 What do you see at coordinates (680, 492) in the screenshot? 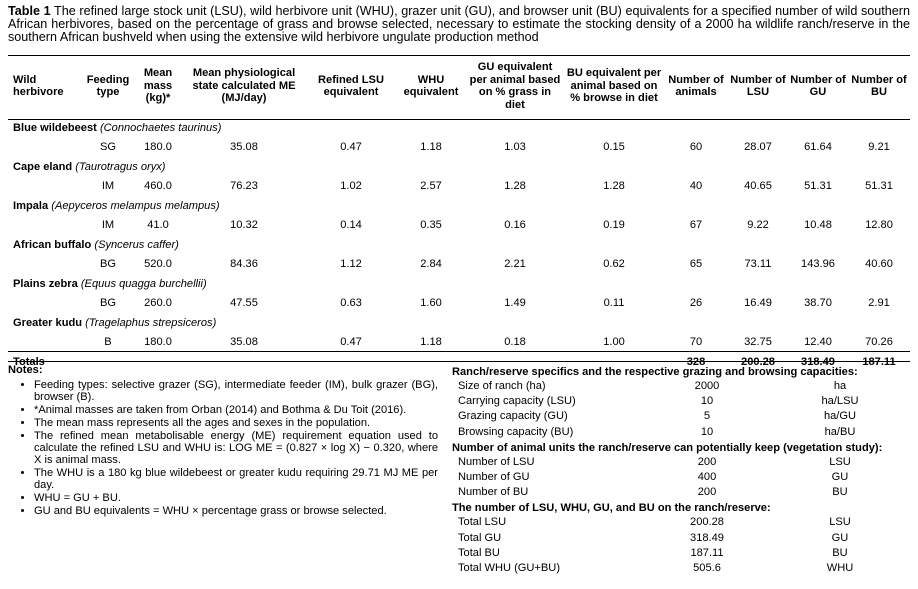
I see `specifics-row: Number of BU 200 BU` at bounding box center [680, 492].